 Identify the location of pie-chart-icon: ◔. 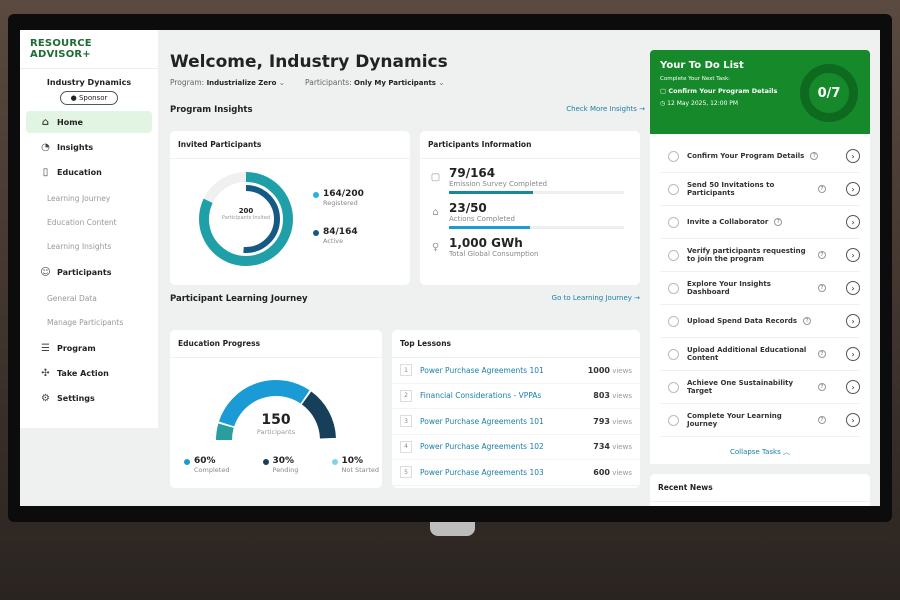
(45, 147).